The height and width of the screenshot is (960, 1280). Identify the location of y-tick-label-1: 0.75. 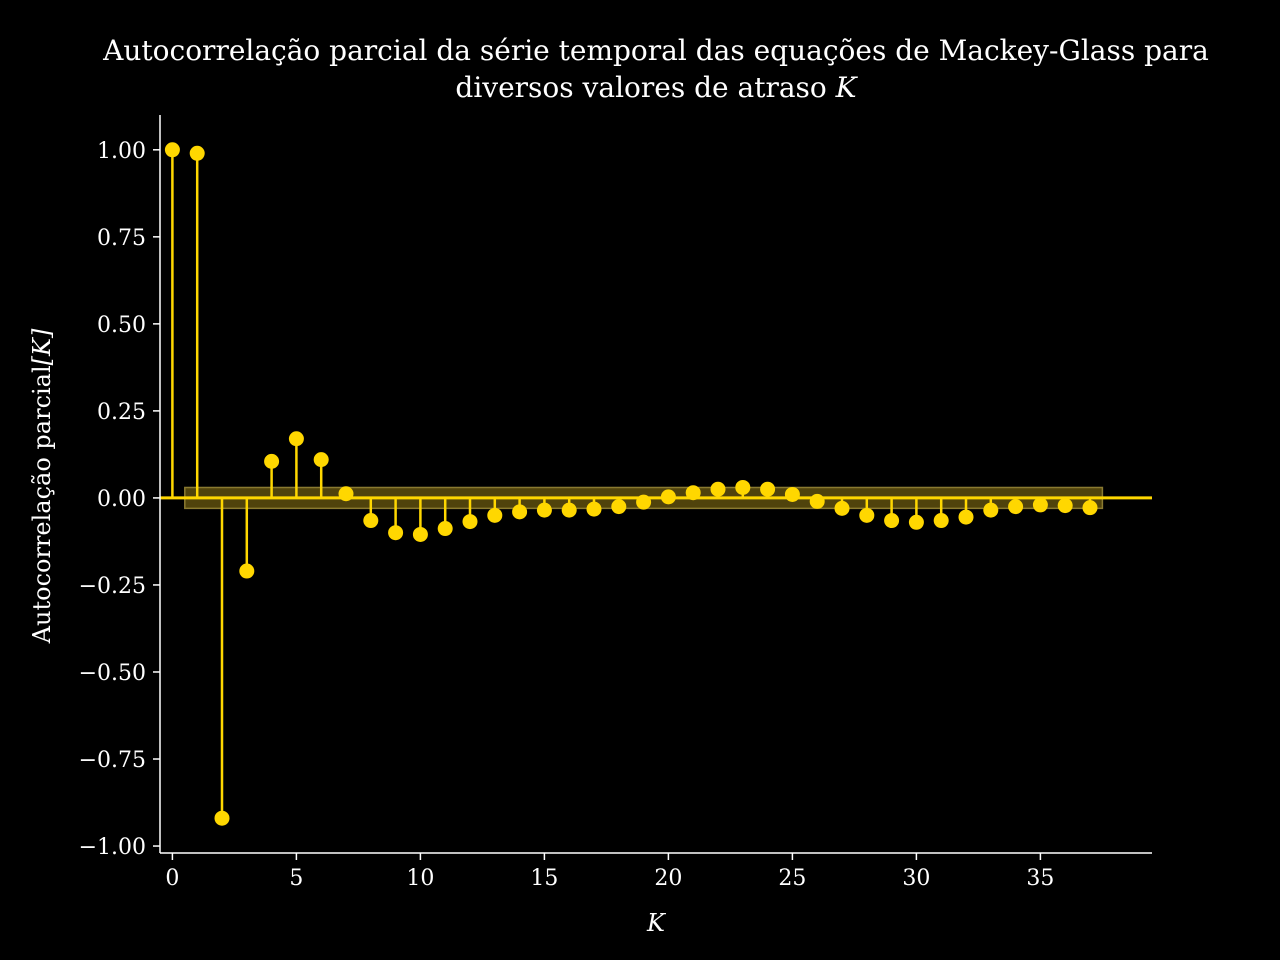
(121, 238).